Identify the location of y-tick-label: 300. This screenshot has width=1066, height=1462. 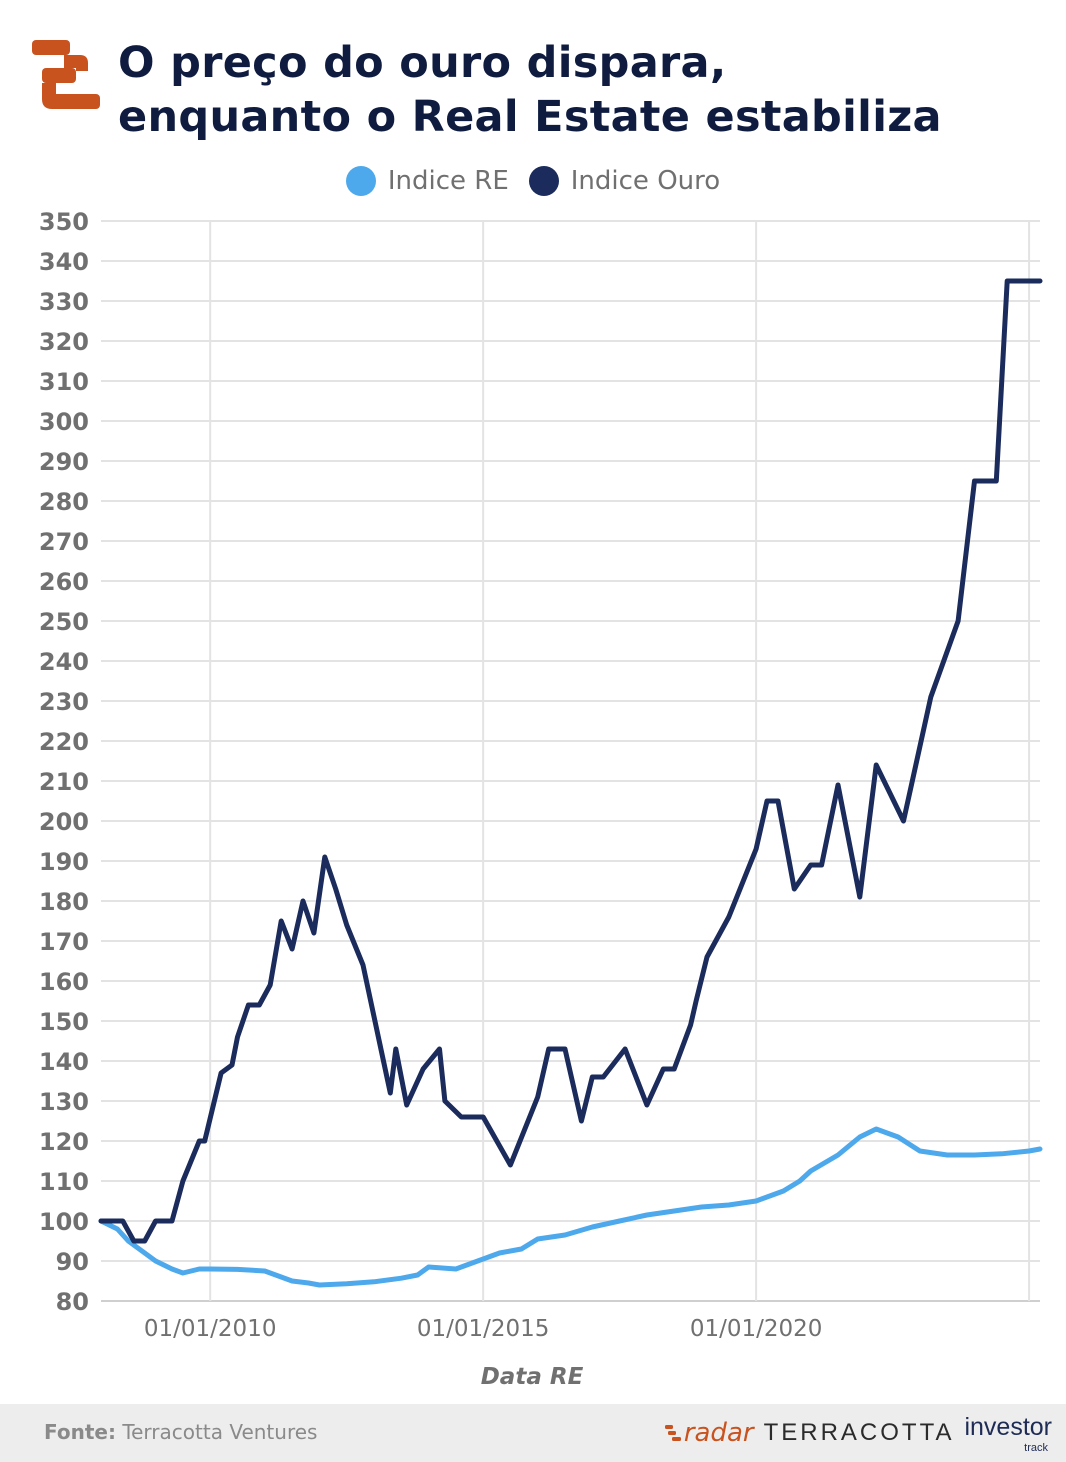
(64, 422).